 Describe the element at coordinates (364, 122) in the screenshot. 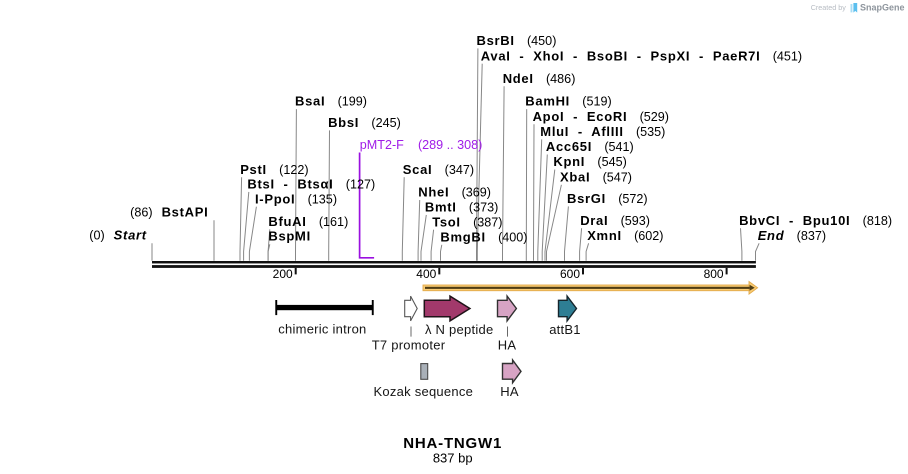

I see `svg-text:BbsI(245): BbsI (245)` at that location.